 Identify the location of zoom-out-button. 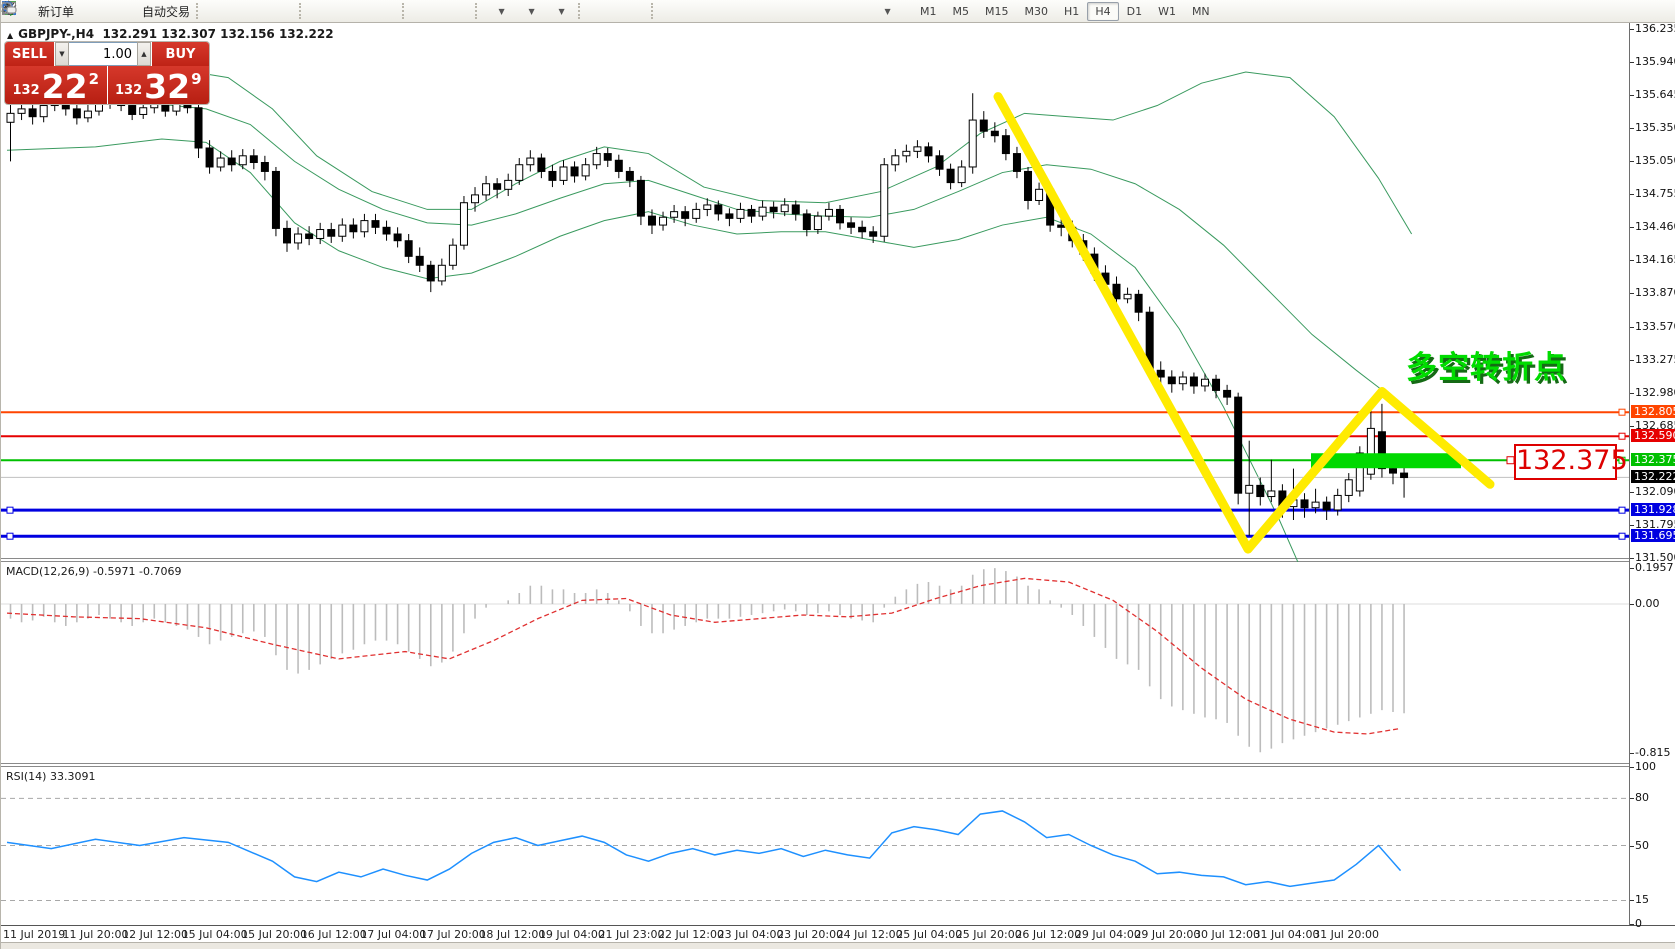
(186, 11).